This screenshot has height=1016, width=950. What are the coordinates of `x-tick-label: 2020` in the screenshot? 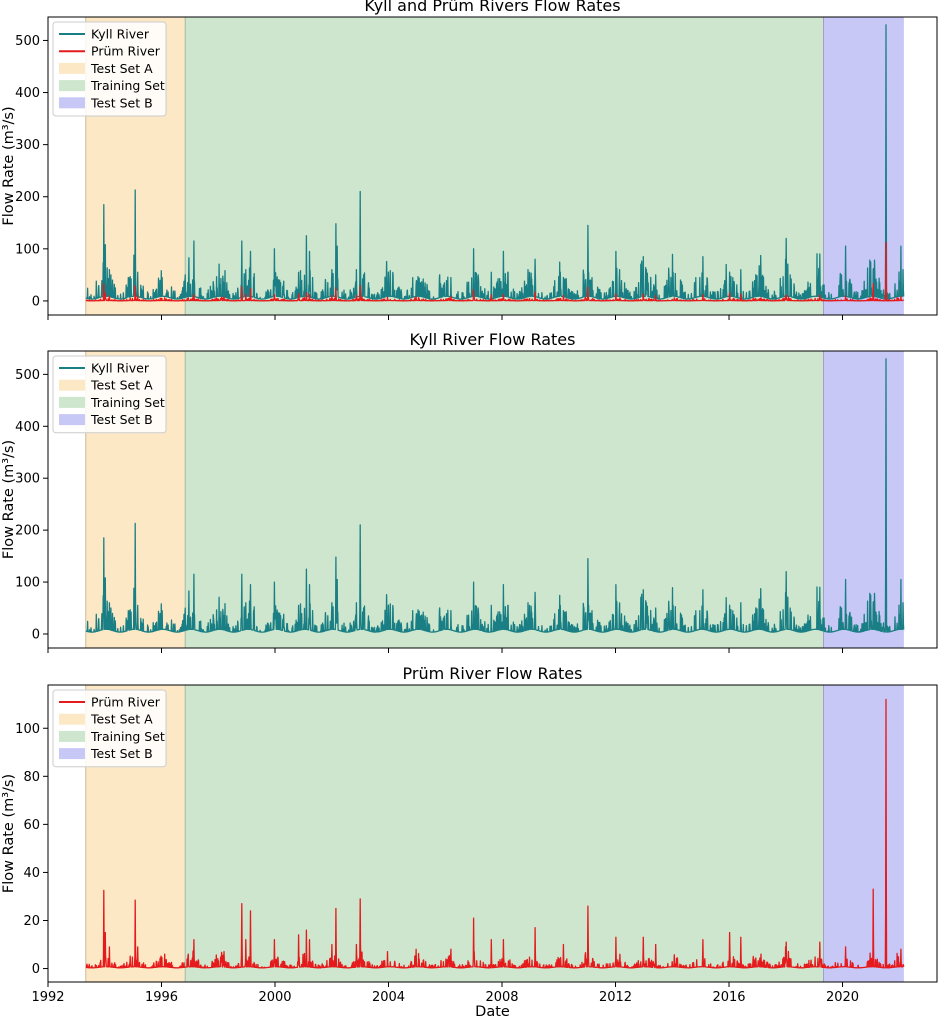 It's located at (842, 997).